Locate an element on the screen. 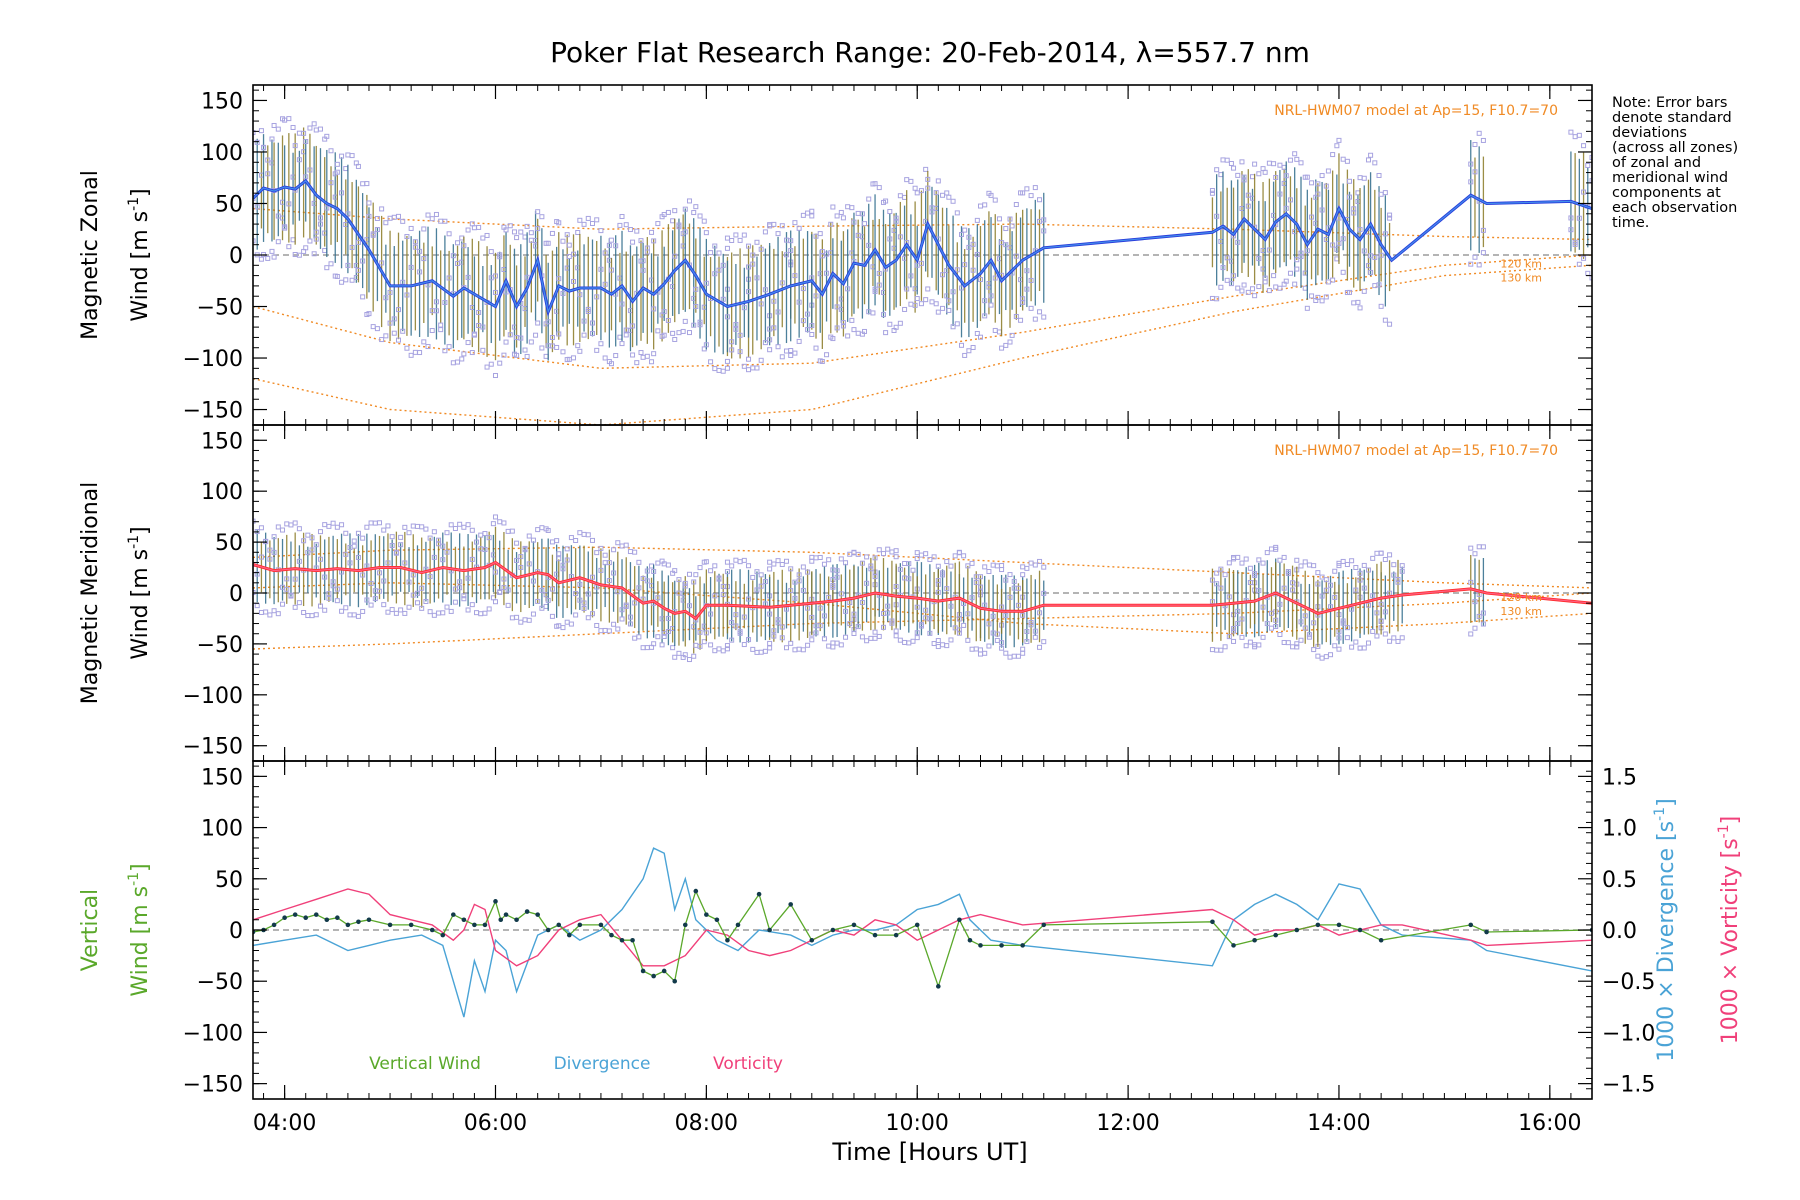  y-label-line2-text: Wind [m s is located at coordinates (140, 941).